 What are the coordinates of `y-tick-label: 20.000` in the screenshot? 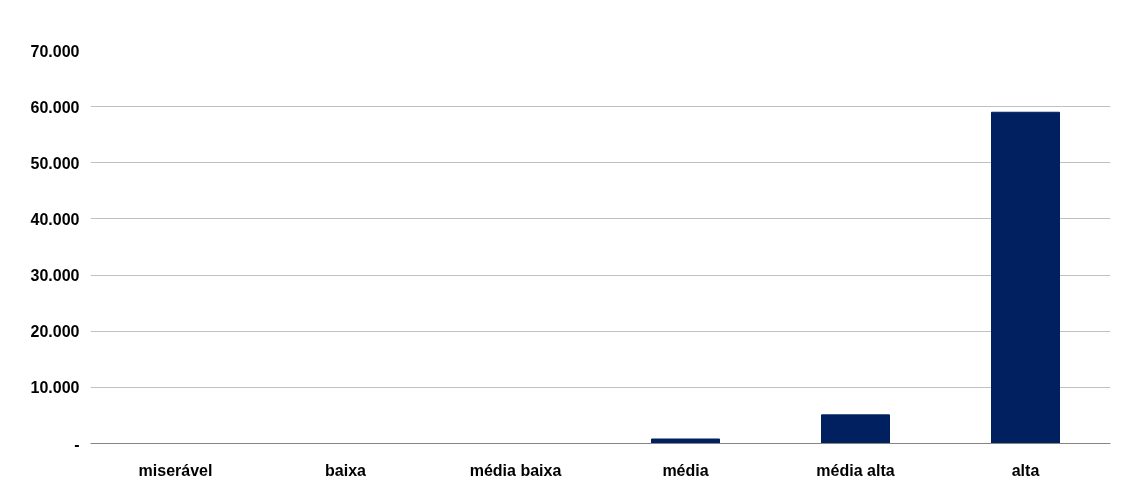 It's located at (55, 332).